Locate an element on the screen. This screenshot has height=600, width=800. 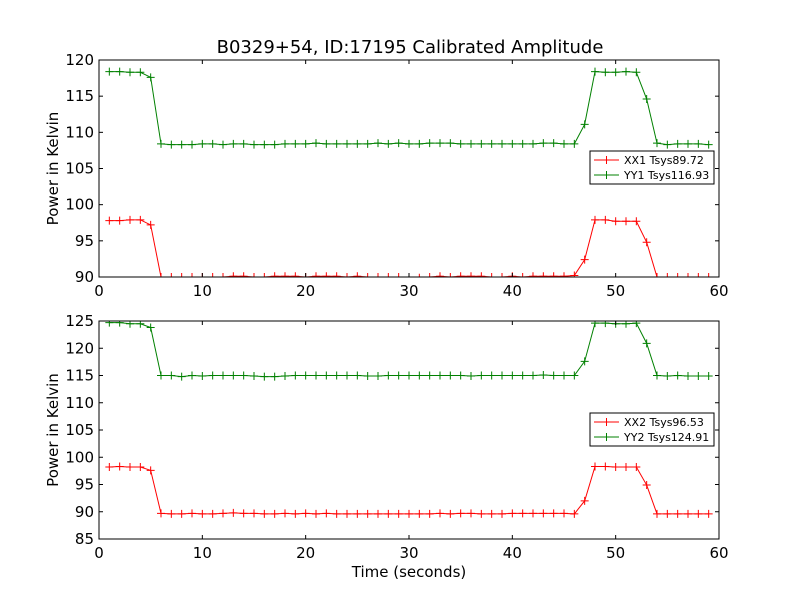
legend: XX2 Tsys96.53 YY2 Tsys124.91 is located at coordinates (652, 429).